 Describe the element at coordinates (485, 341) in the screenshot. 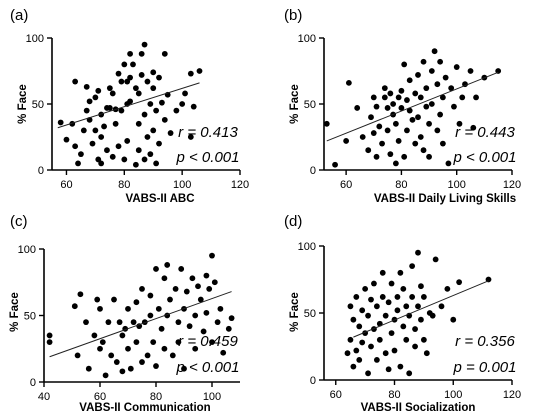

I see `r-value: r = 0.356` at that location.